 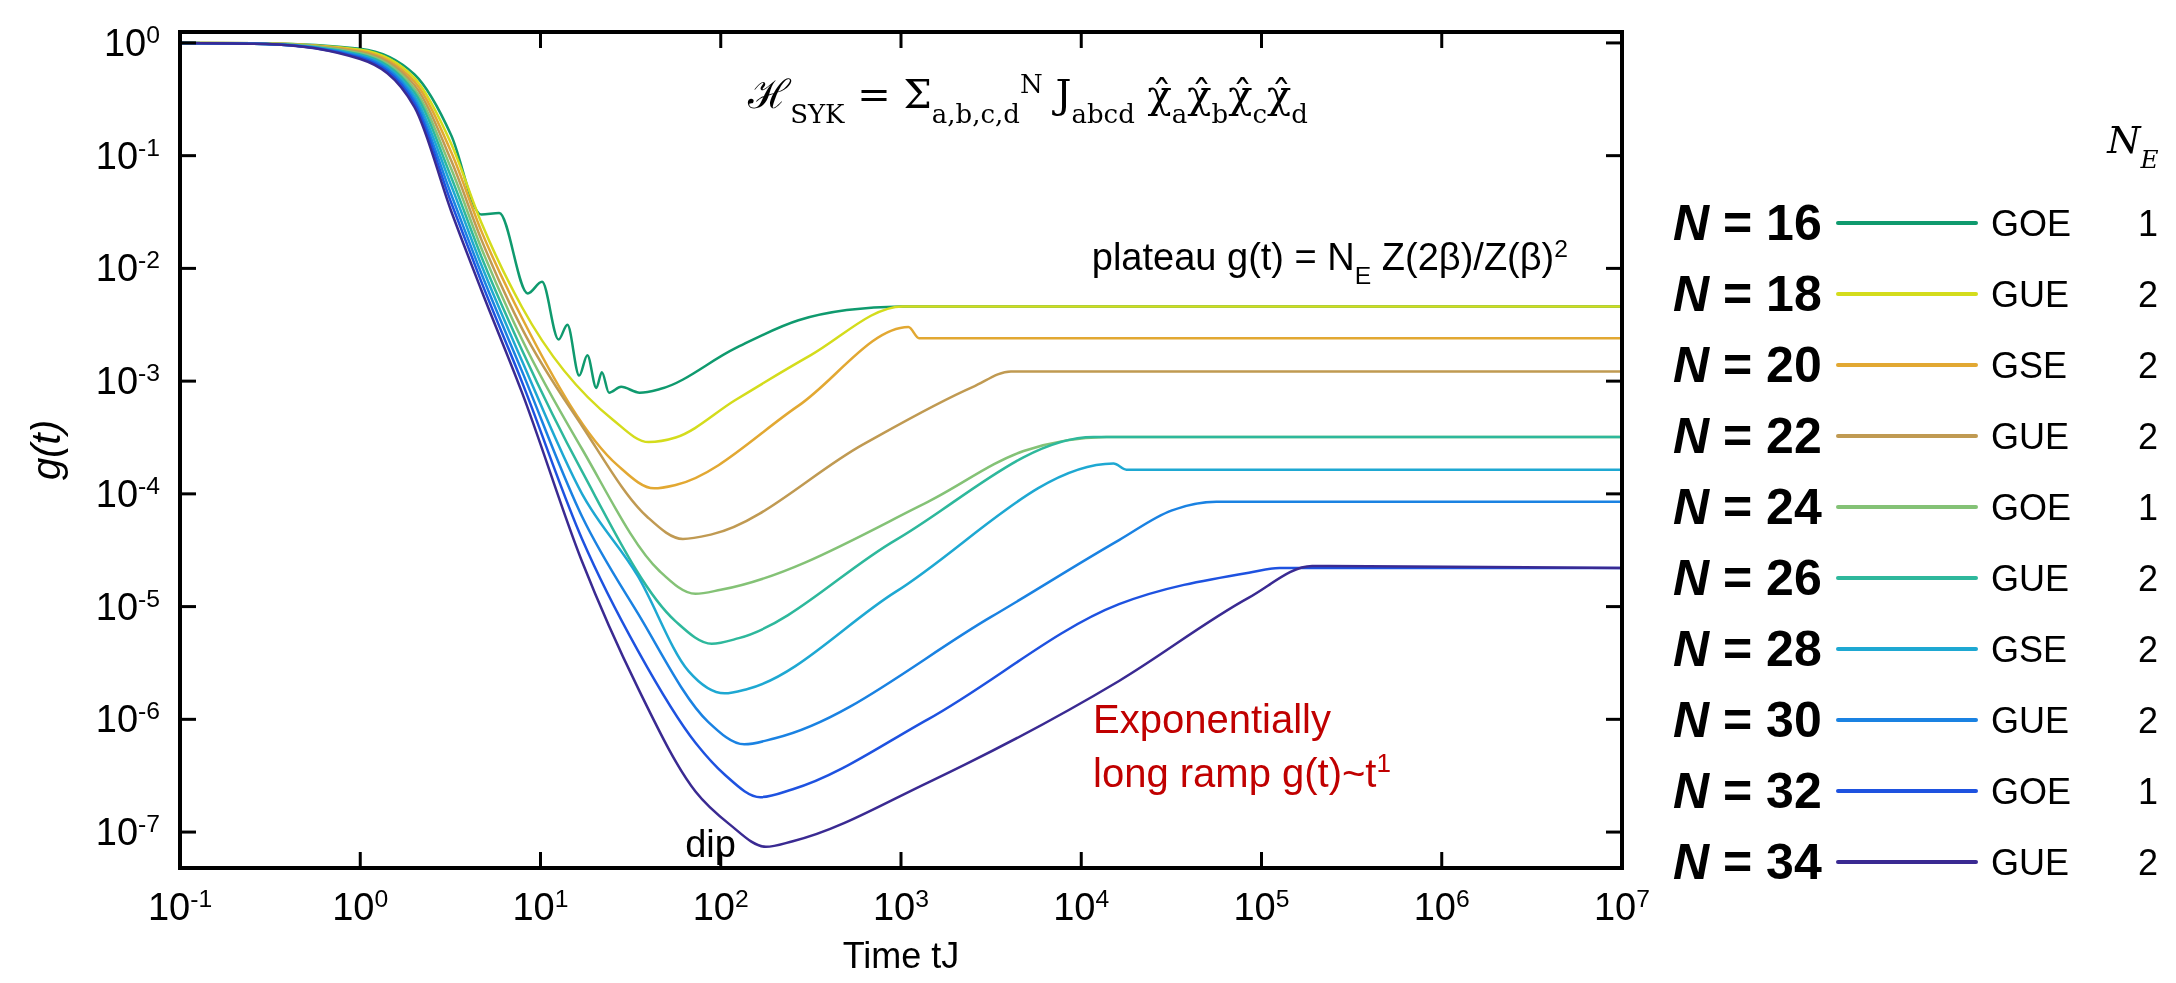 What do you see at coordinates (127, 380) in the screenshot?
I see `y-tick-label: 10$^{-3}$` at bounding box center [127, 380].